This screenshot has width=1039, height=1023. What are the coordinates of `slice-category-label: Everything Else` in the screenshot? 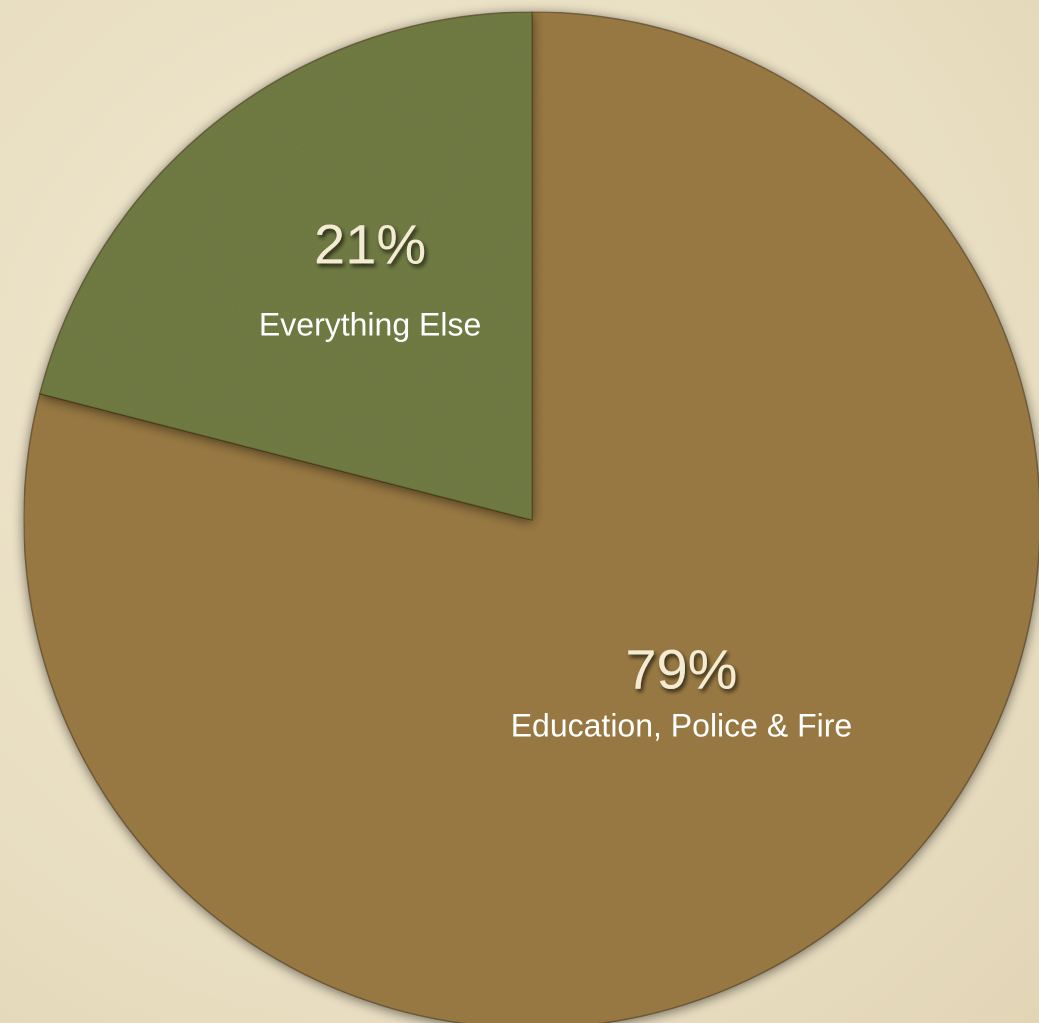 It's located at (370, 324).